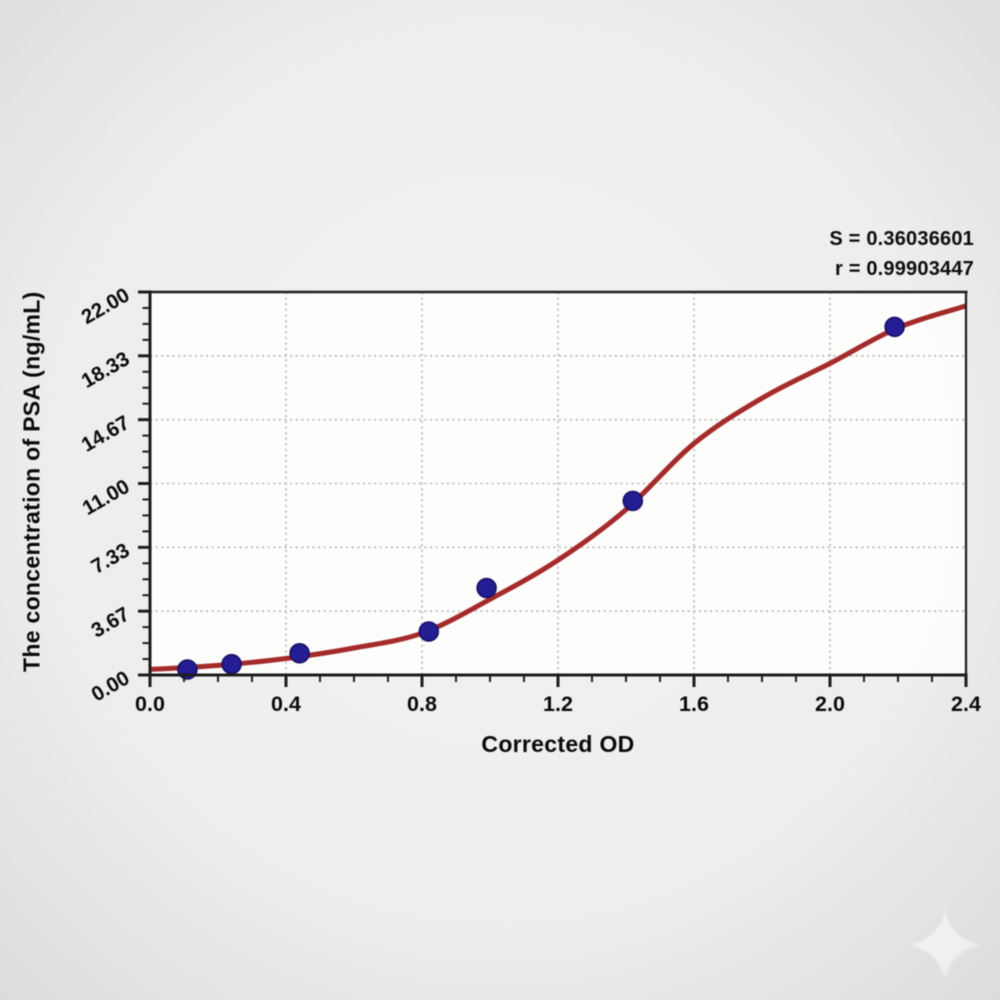 The width and height of the screenshot is (1000, 1000). Describe the element at coordinates (830, 704) in the screenshot. I see `x-tick-label: 2.0` at that location.